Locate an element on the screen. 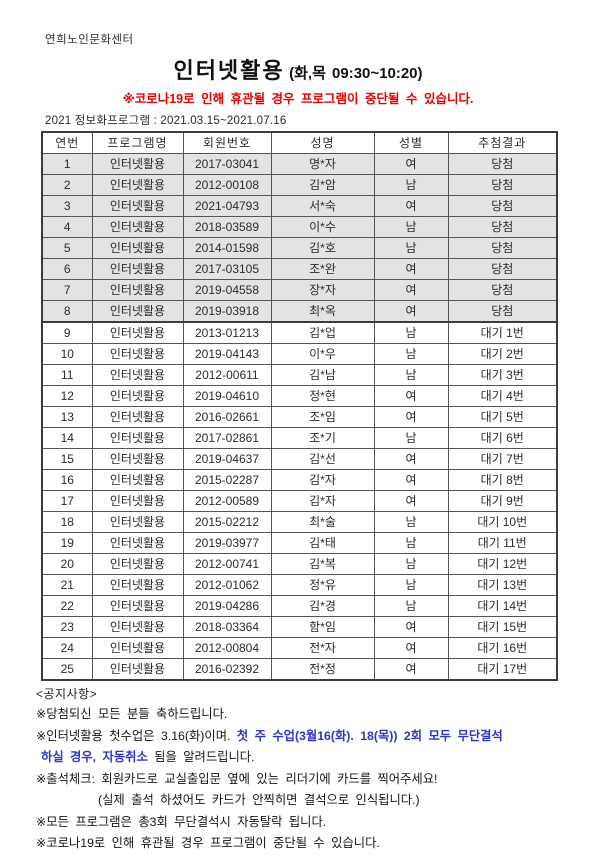 The height and width of the screenshot is (855, 600). cell-member-id: 2019-04143 is located at coordinates (227, 354).